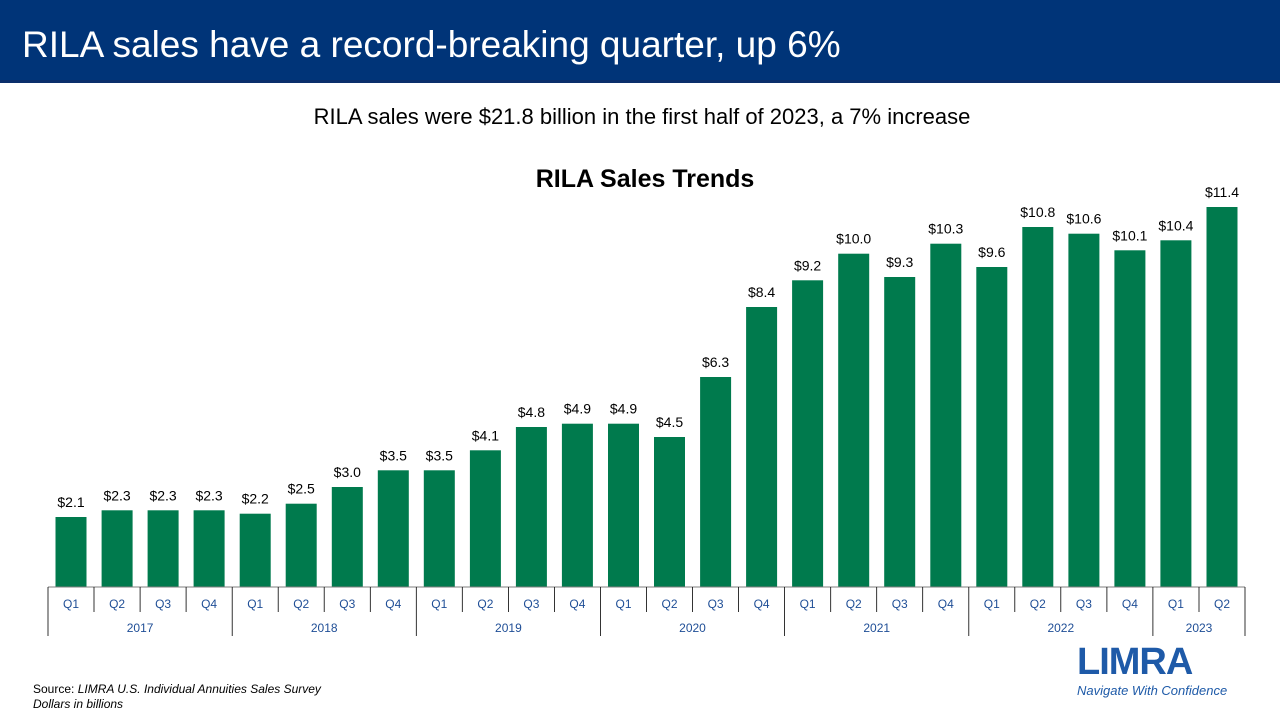 The image size is (1280, 720). What do you see at coordinates (1037, 212) in the screenshot?
I see `data-label: $10.8` at bounding box center [1037, 212].